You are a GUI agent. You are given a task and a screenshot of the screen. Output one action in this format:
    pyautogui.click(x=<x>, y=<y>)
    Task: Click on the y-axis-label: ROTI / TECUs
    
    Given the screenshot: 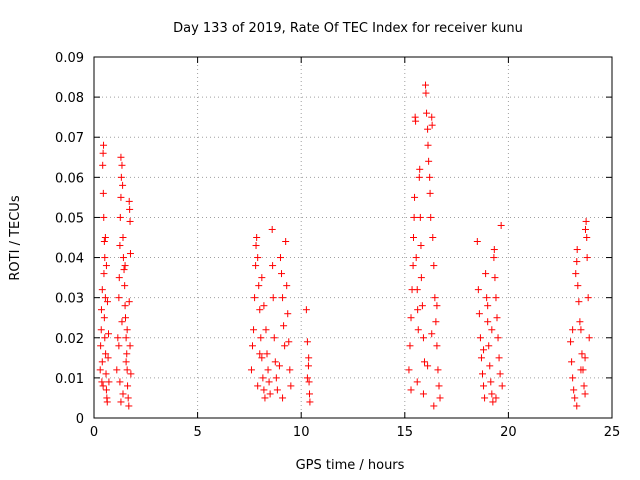 What is the action you would take?
    pyautogui.click(x=15, y=237)
    